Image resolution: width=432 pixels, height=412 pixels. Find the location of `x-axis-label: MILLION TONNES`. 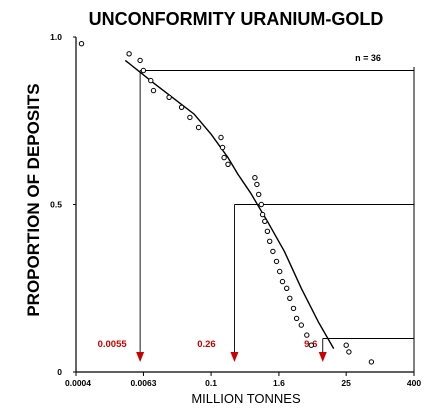

x-axis-label: MILLION TONNES is located at coordinates (246, 398).